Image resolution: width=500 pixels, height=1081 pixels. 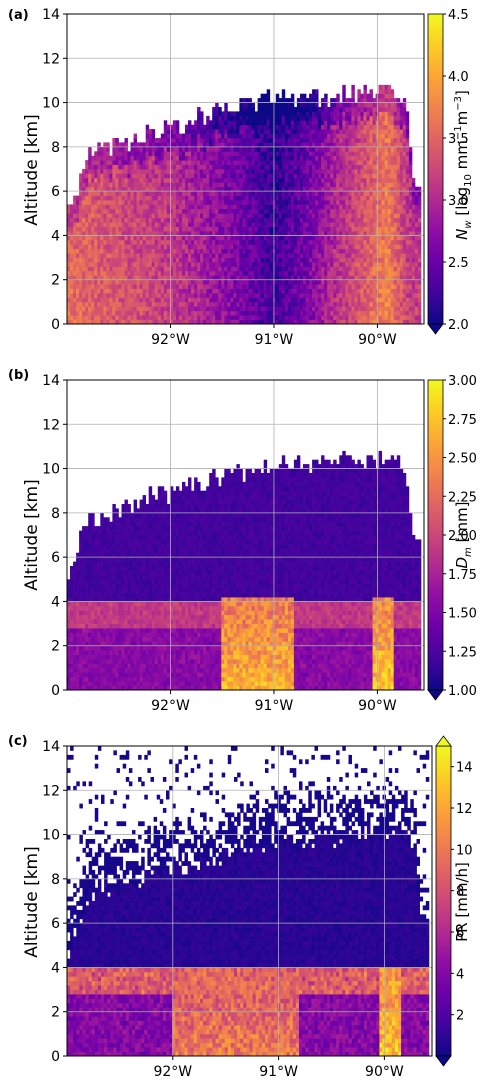 I want to click on colorbar-tick-label: 2, so click(x=460, y=1016).